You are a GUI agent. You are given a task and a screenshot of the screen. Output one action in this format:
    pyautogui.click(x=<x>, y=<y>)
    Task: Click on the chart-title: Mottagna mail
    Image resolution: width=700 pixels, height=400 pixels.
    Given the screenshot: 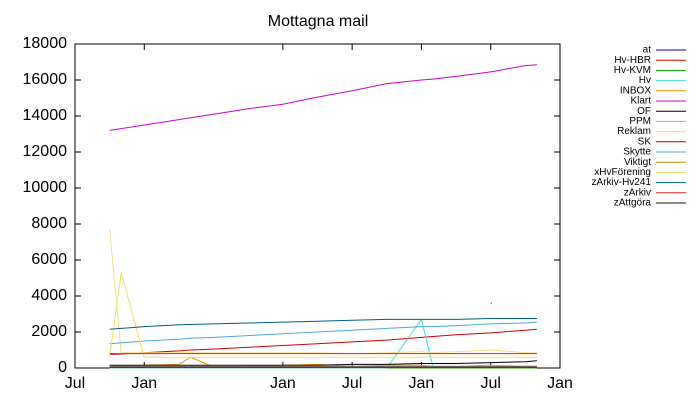 What is the action you would take?
    pyautogui.click(x=318, y=21)
    